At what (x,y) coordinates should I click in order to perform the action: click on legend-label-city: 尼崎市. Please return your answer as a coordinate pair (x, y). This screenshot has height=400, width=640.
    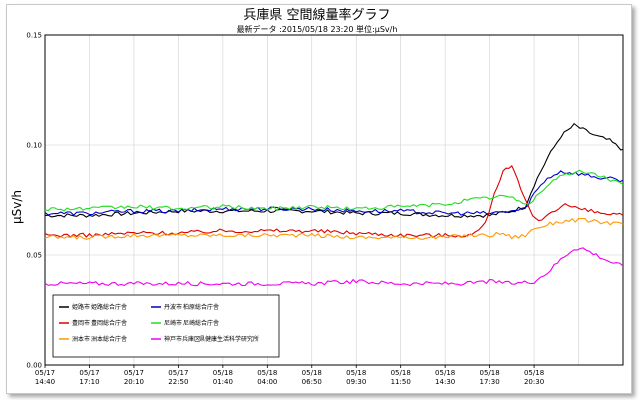
    Looking at the image, I should click on (173, 323).